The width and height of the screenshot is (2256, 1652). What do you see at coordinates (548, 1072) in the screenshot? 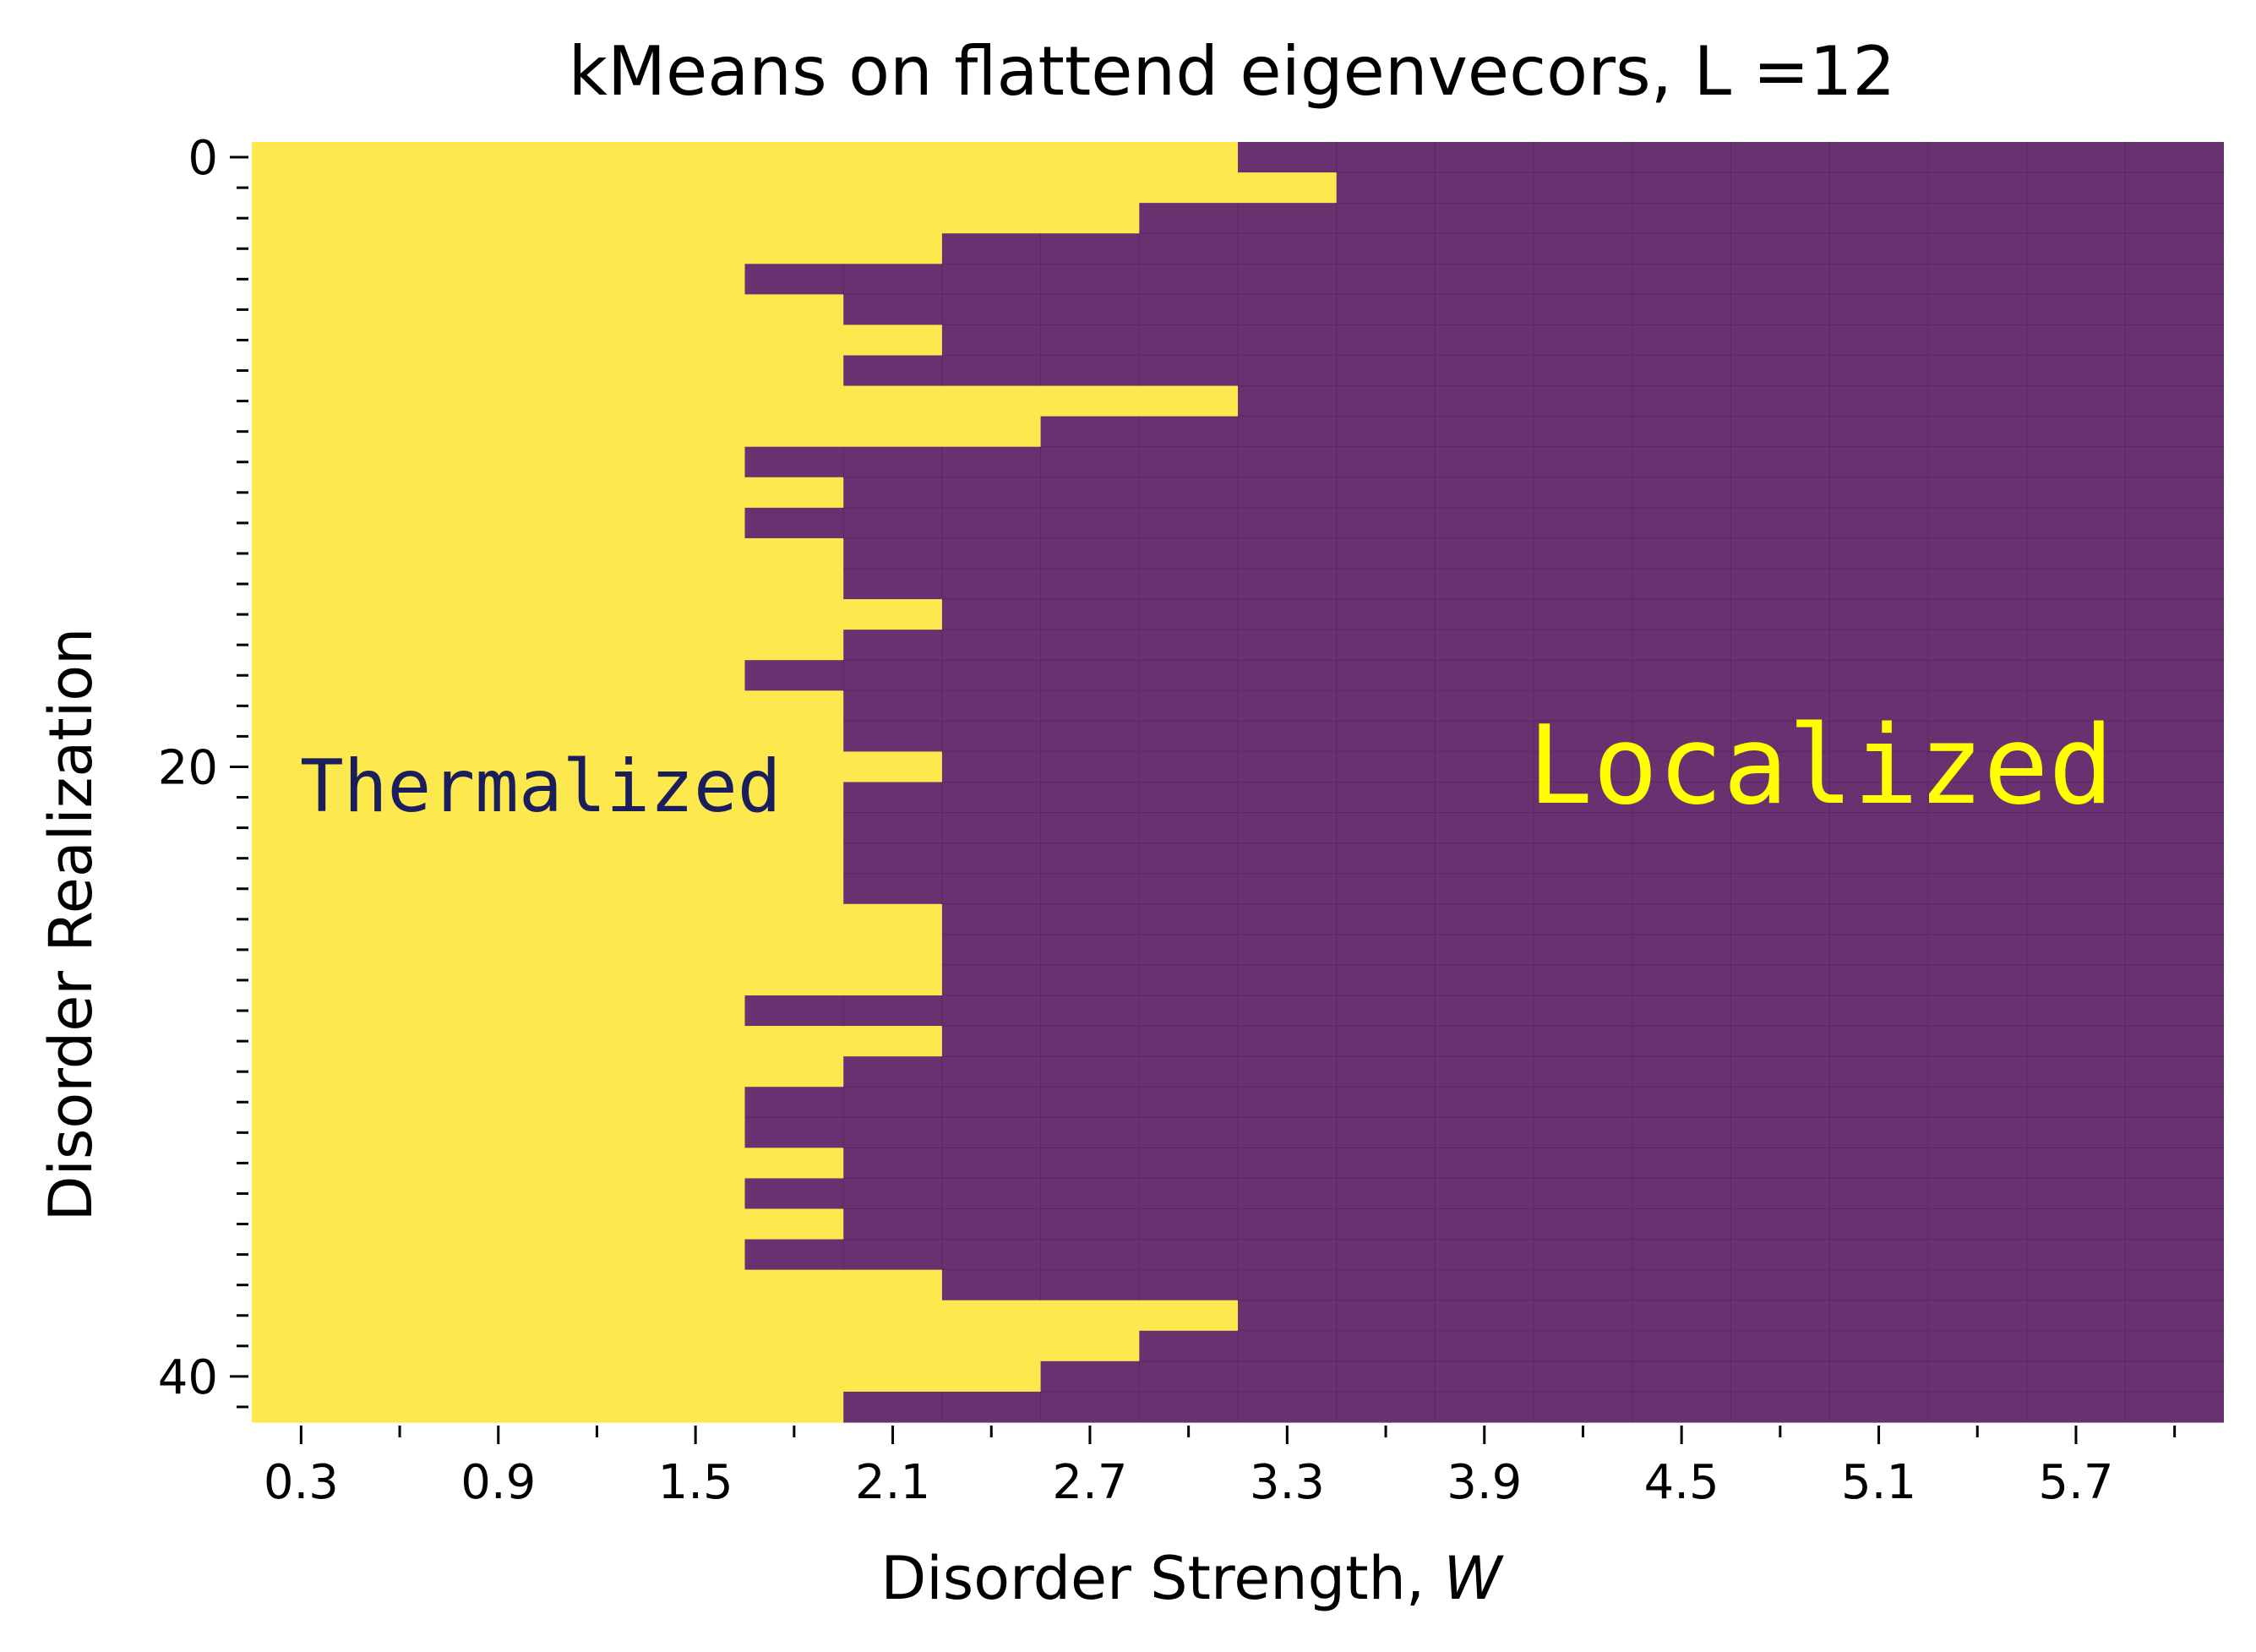
I see `cell-row-30-thermalized` at bounding box center [548, 1072].